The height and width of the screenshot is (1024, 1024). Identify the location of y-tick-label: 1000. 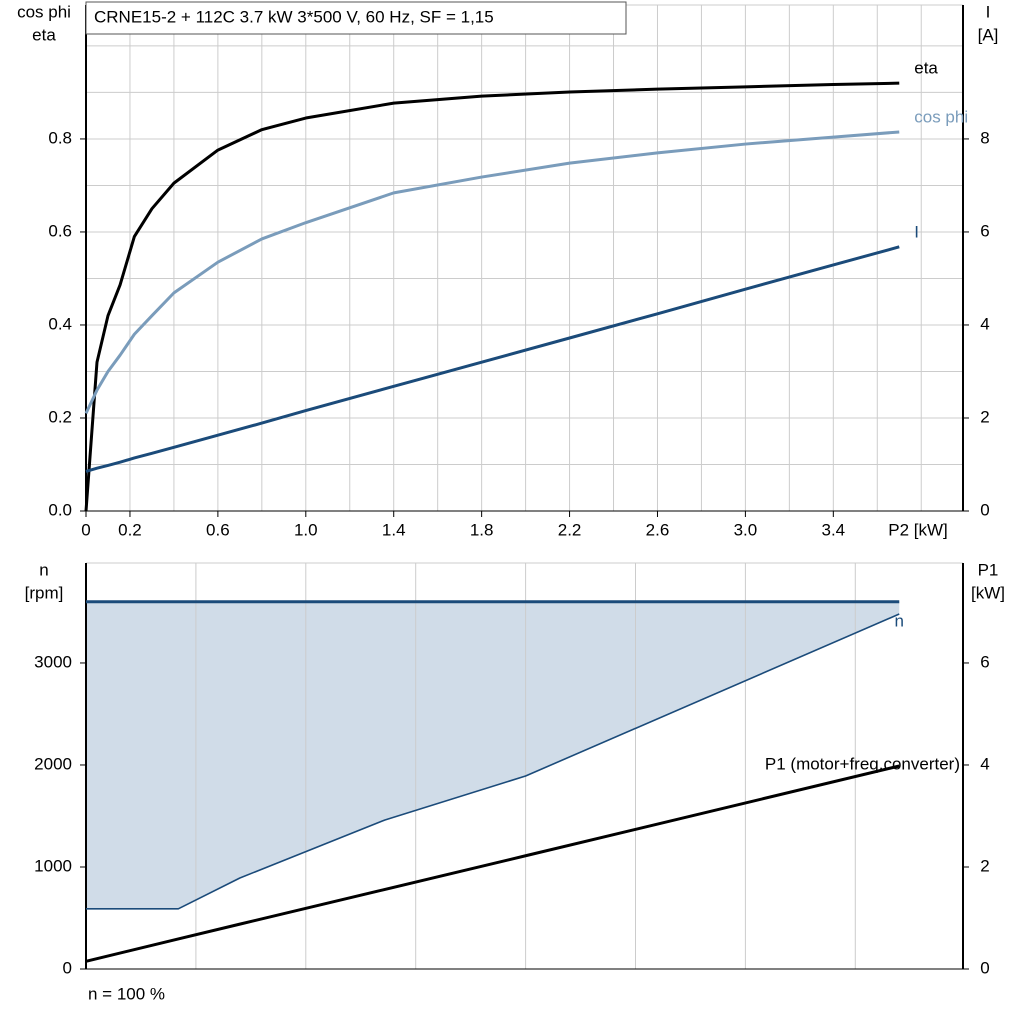
(53, 865).